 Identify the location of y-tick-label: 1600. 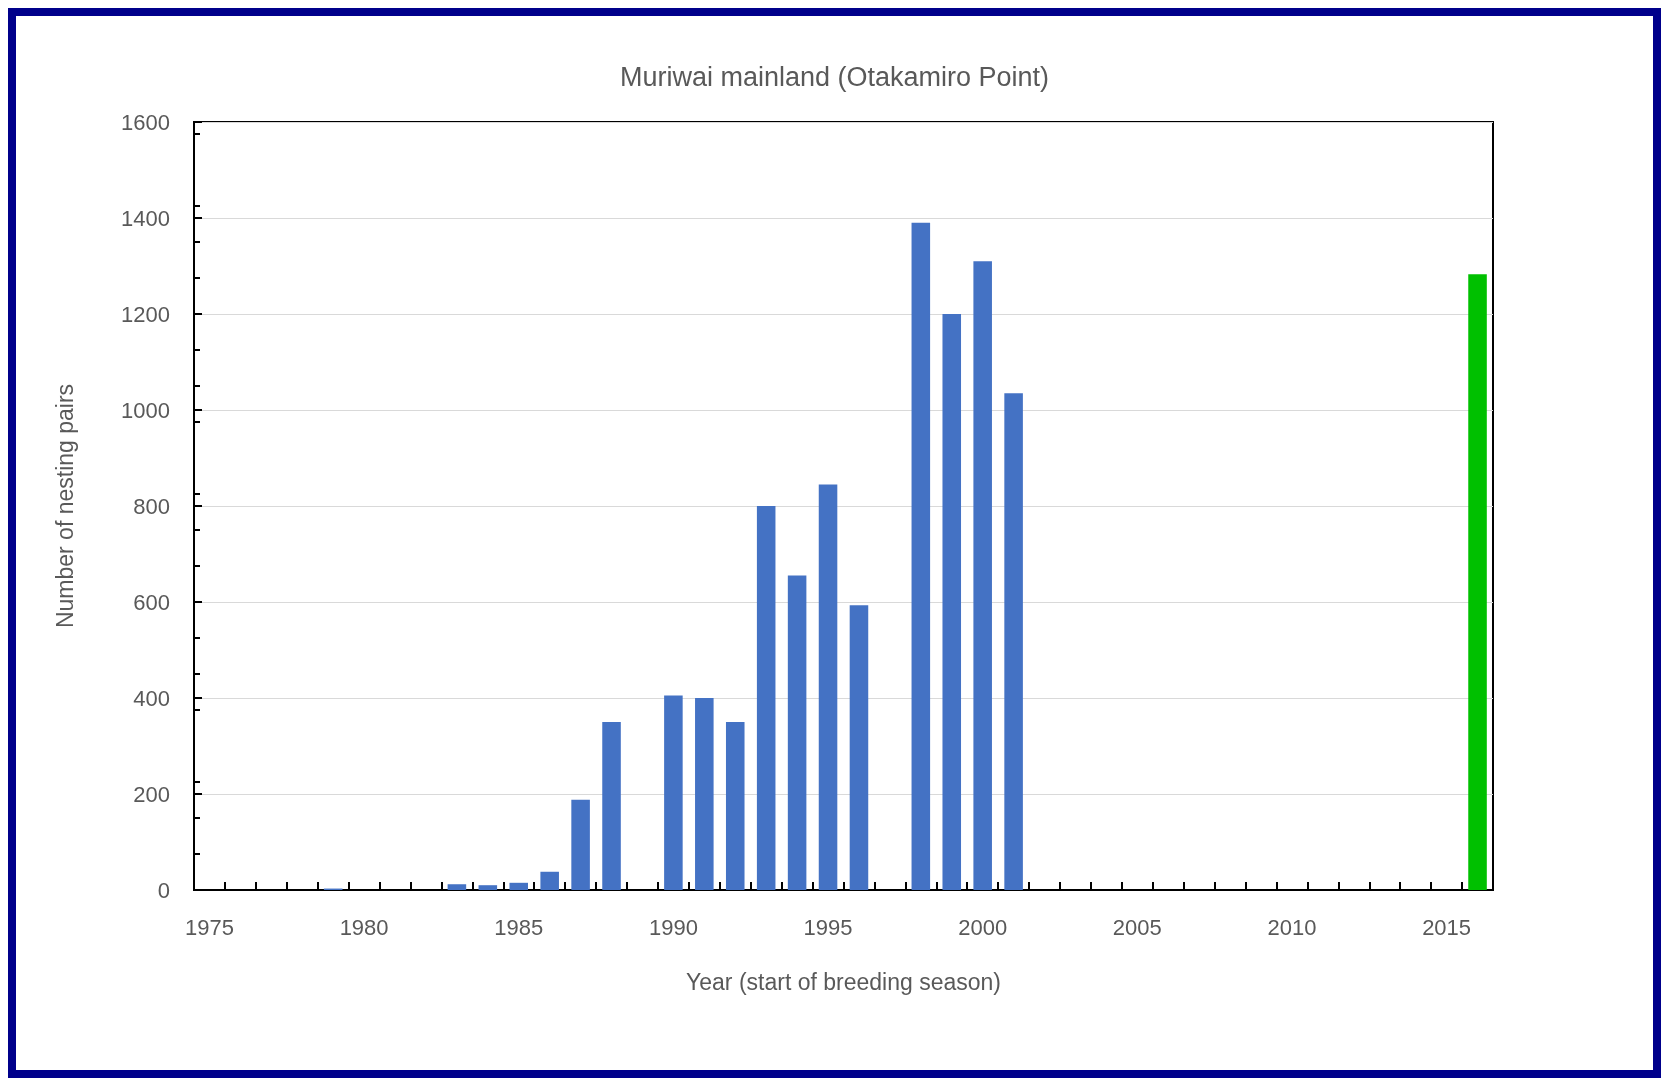
(145, 122).